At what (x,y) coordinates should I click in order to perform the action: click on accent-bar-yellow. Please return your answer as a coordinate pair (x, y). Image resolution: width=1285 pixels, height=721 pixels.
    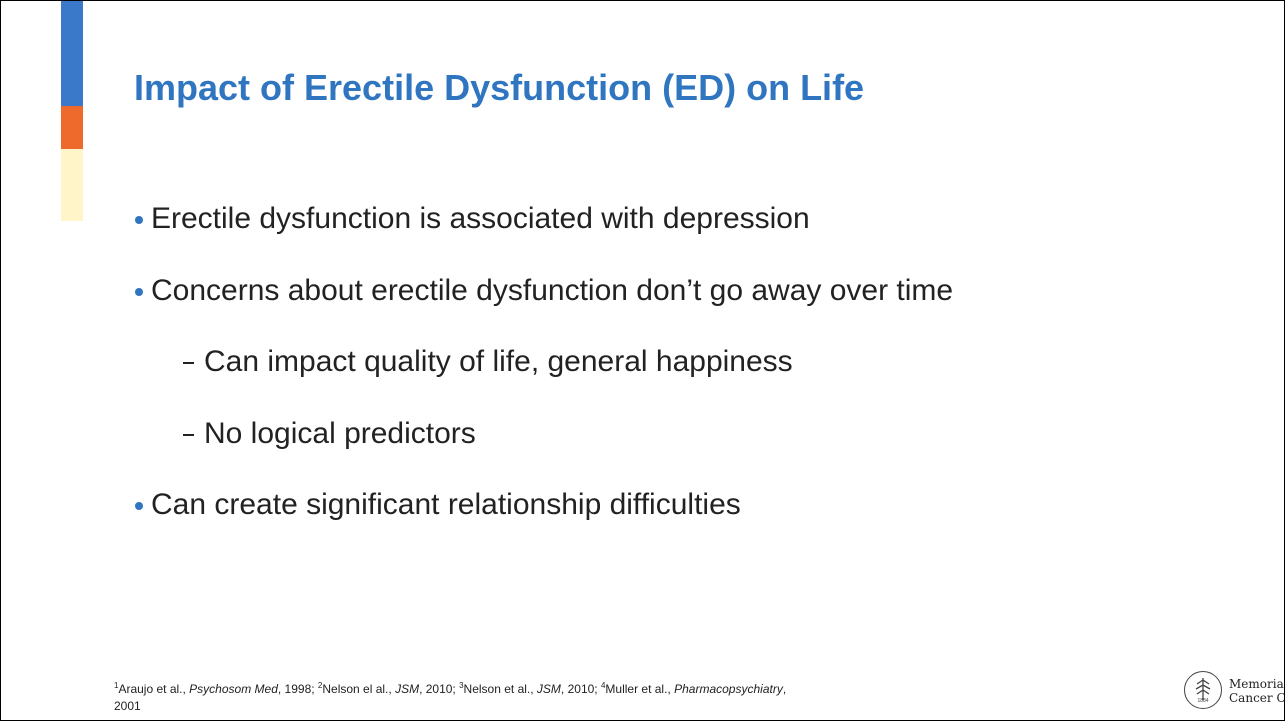
    Looking at the image, I should click on (72, 185).